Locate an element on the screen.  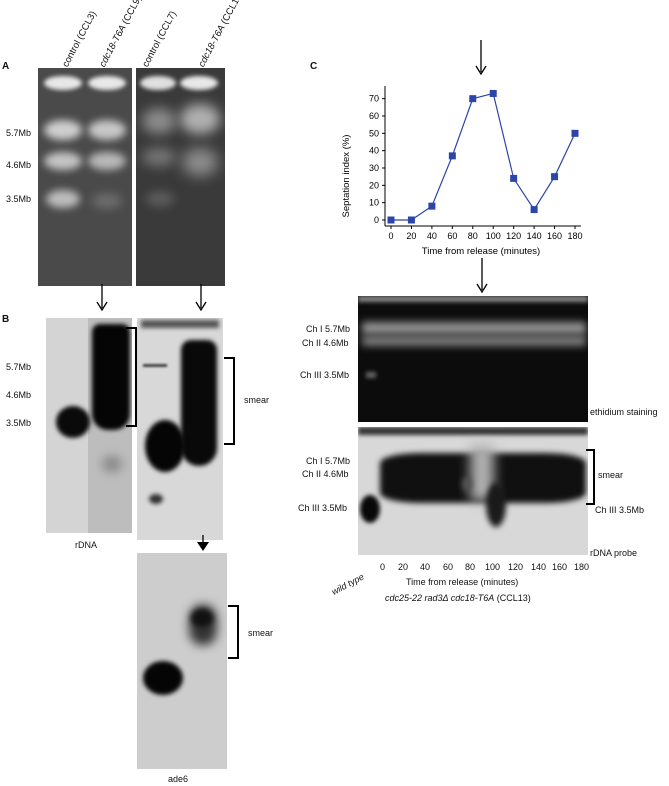
gel-label-ch2: Ch II 4.6Mb is located at coordinates (325, 343).